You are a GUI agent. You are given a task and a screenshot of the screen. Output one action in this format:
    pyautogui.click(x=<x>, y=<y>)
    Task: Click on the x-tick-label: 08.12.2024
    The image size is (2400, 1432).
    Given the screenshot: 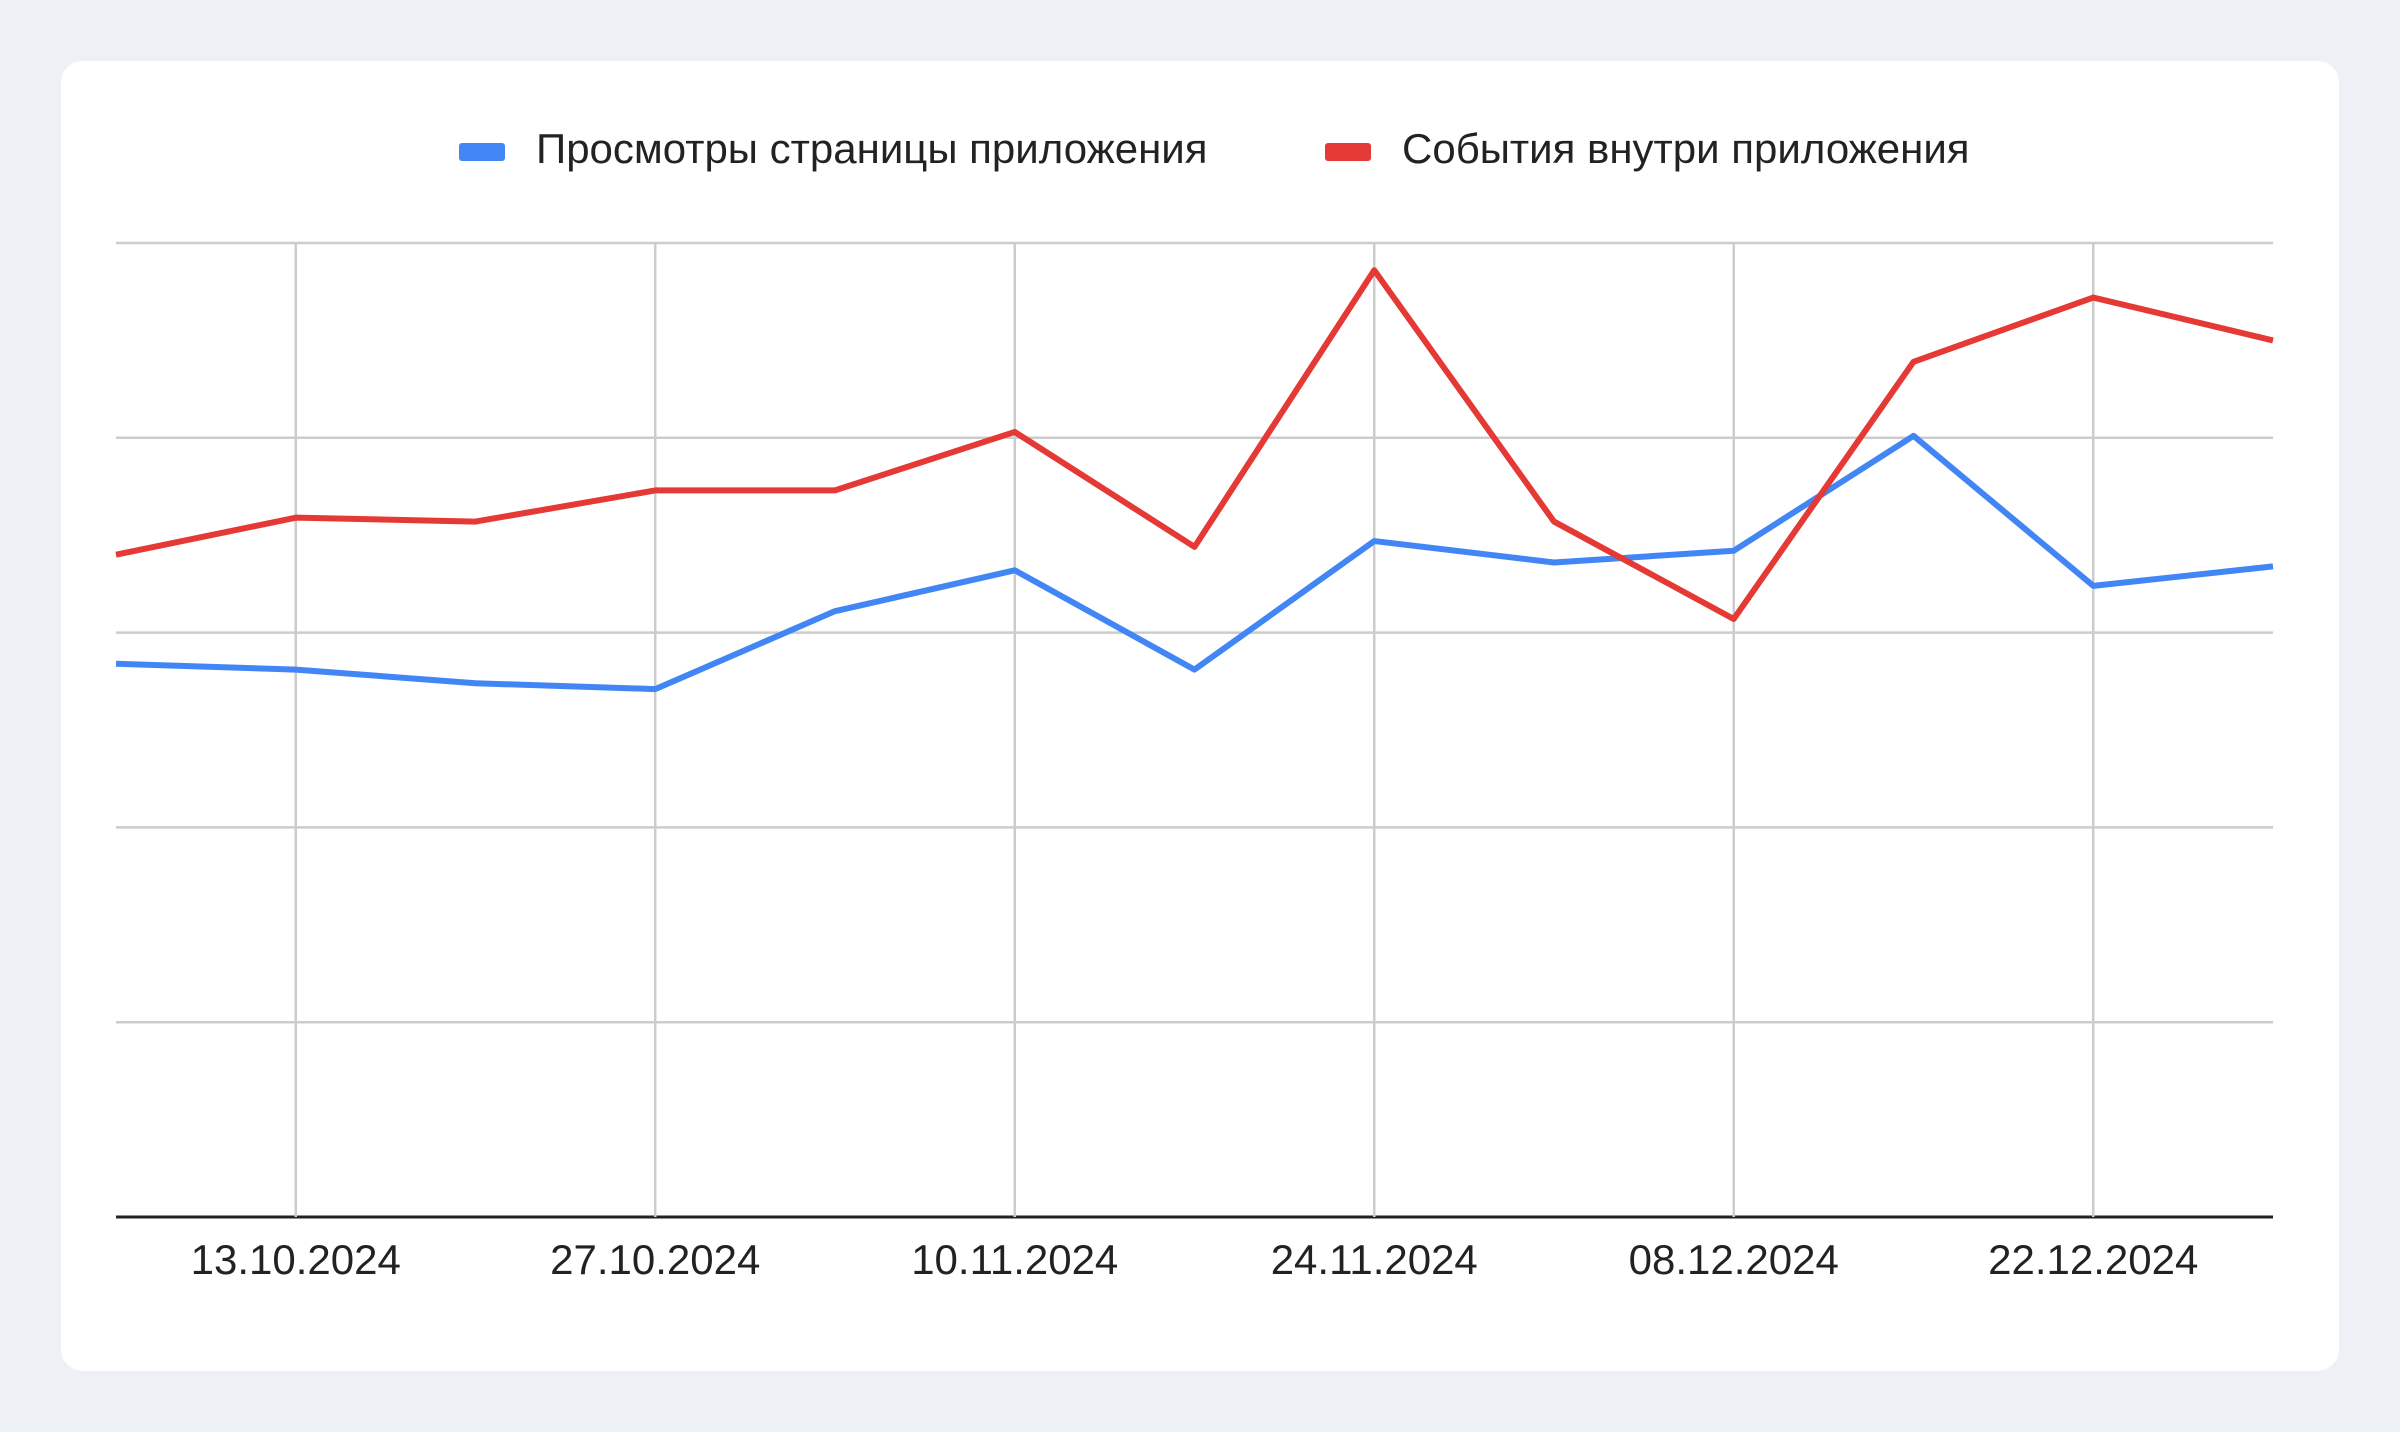 What is the action you would take?
    pyautogui.click(x=1734, y=1259)
    